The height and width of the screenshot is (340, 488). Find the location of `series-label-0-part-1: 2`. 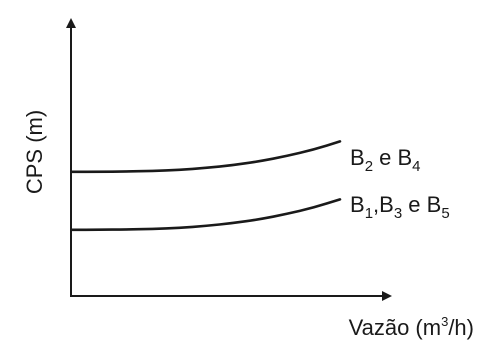

series-label-0-part-1: 2 is located at coordinates (369, 166).